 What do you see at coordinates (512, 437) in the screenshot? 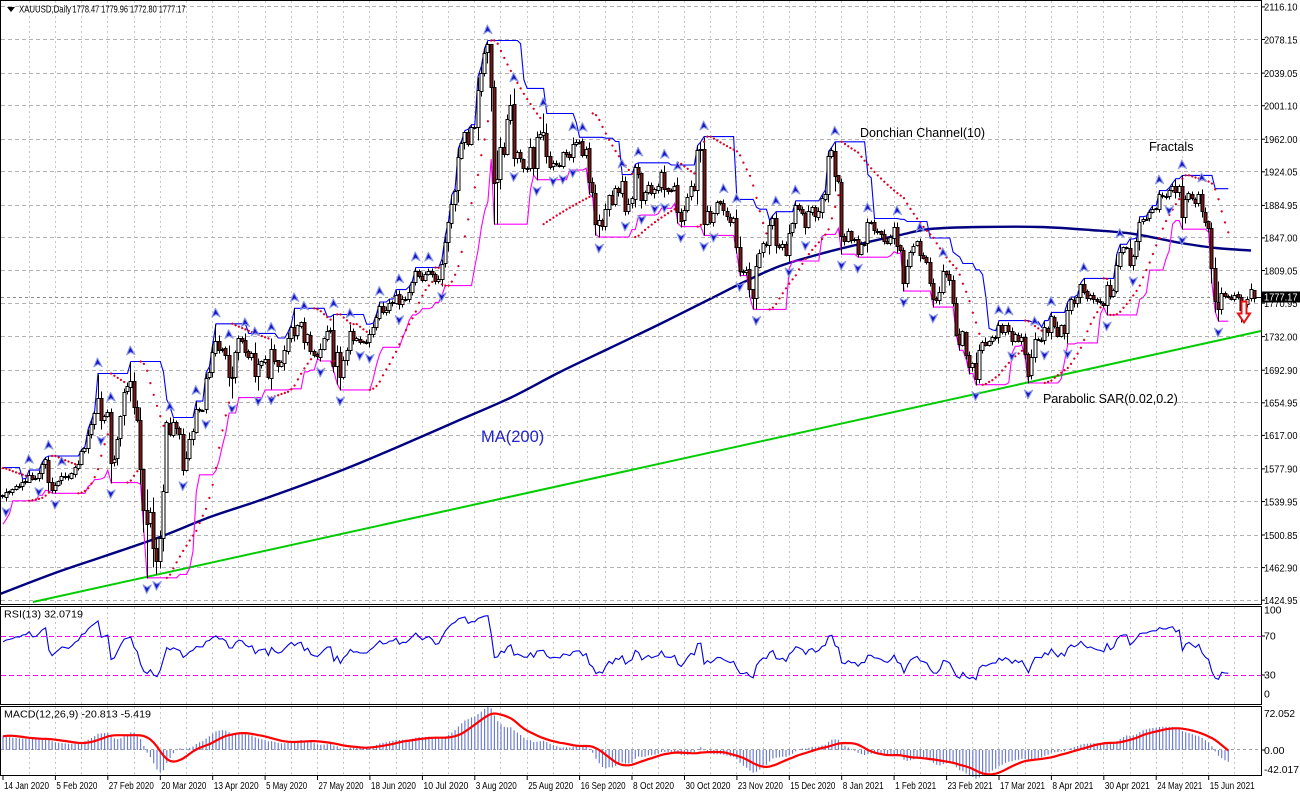
I see `svg-text: MA(200)` at bounding box center [512, 437].